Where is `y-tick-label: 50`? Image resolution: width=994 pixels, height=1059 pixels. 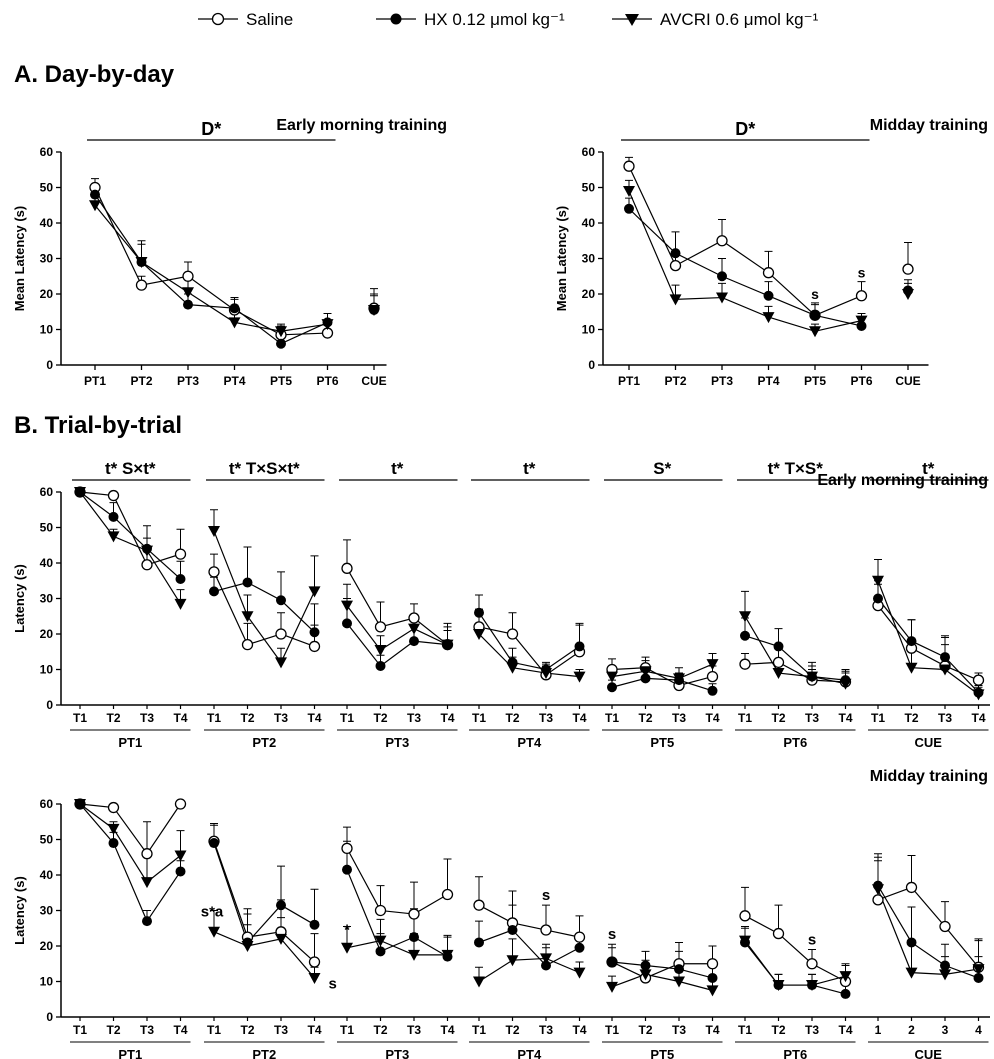
y-tick-label: 50 is located at coordinates (47, 840).